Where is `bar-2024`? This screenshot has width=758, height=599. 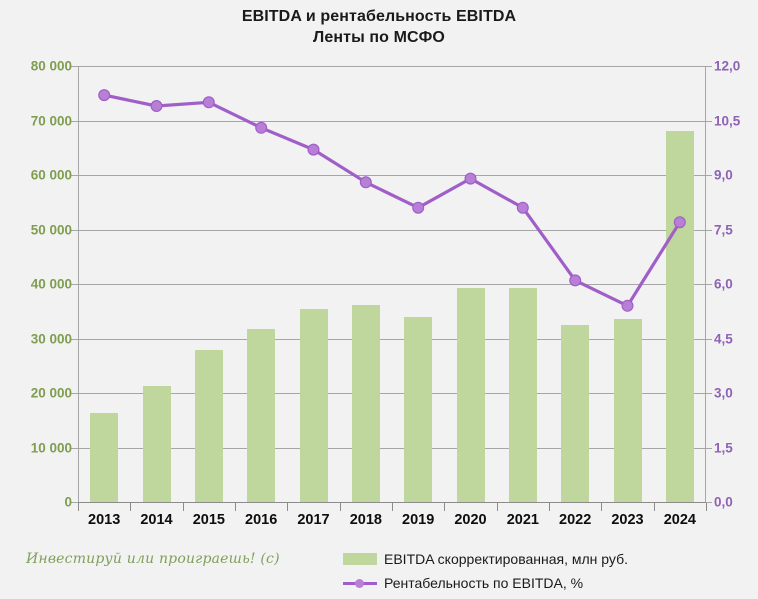 bar-2024 is located at coordinates (679, 316).